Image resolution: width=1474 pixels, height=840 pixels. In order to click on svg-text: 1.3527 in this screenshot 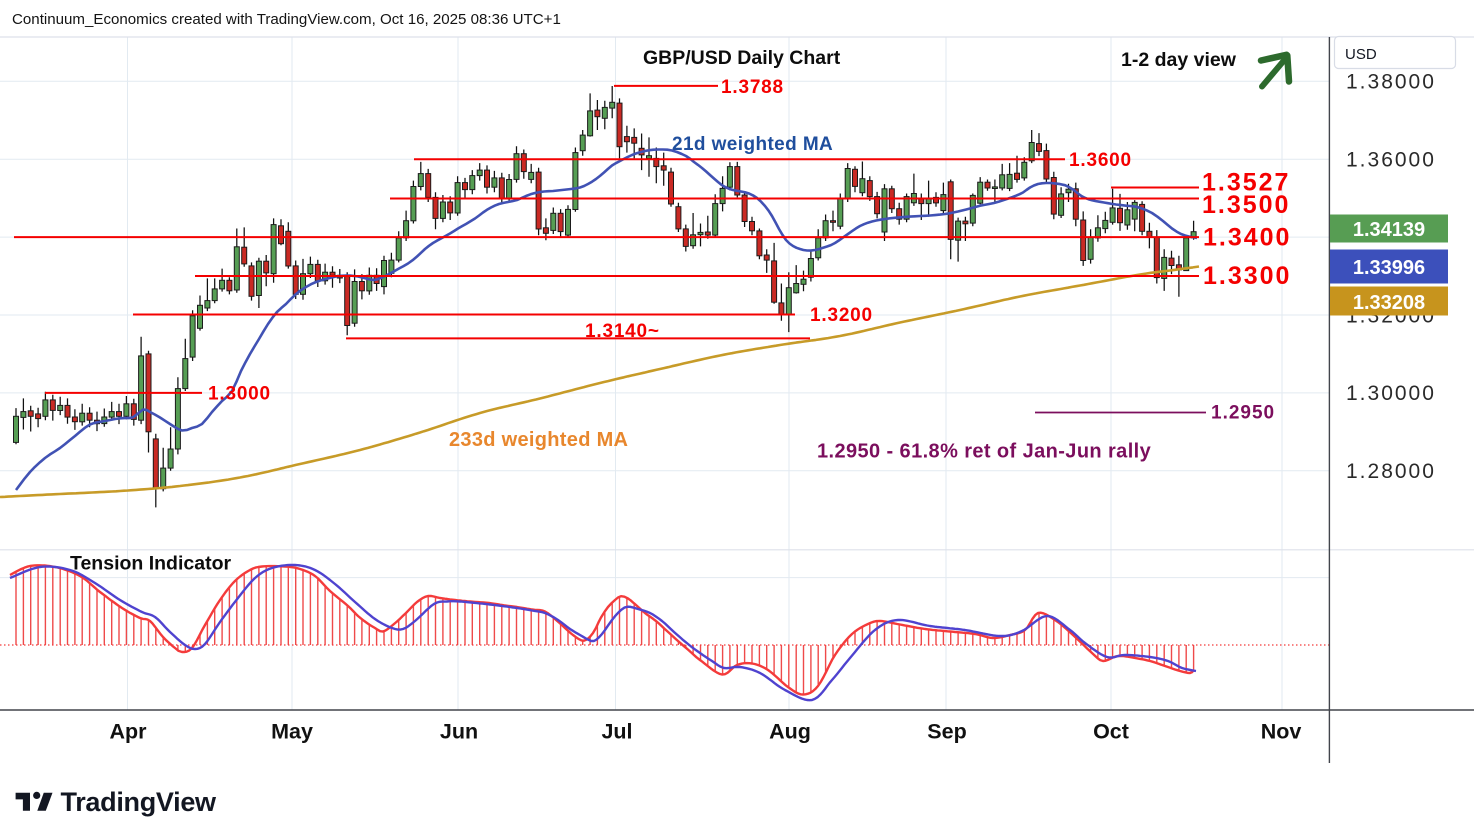, I will do `click(1246, 183)`.